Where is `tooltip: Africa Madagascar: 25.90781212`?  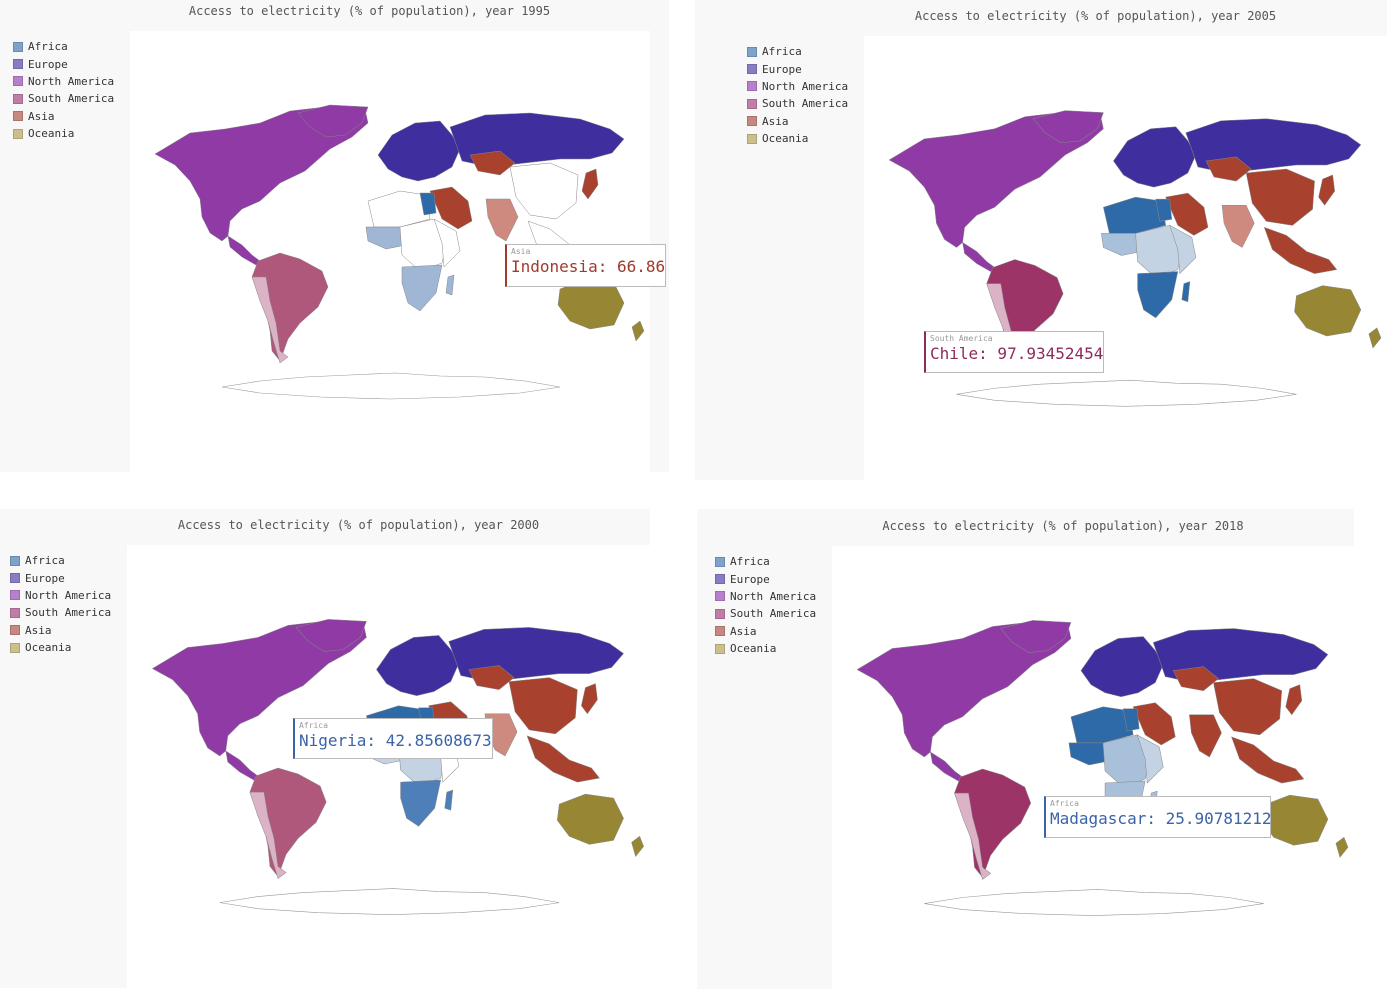 tooltip: Africa Madagascar: 25.90781212 is located at coordinates (1158, 817).